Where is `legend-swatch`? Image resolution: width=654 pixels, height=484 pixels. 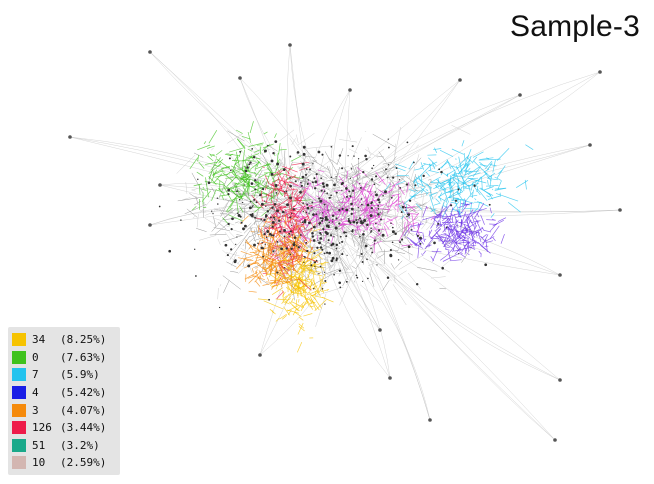 legend-swatch is located at coordinates (19, 445).